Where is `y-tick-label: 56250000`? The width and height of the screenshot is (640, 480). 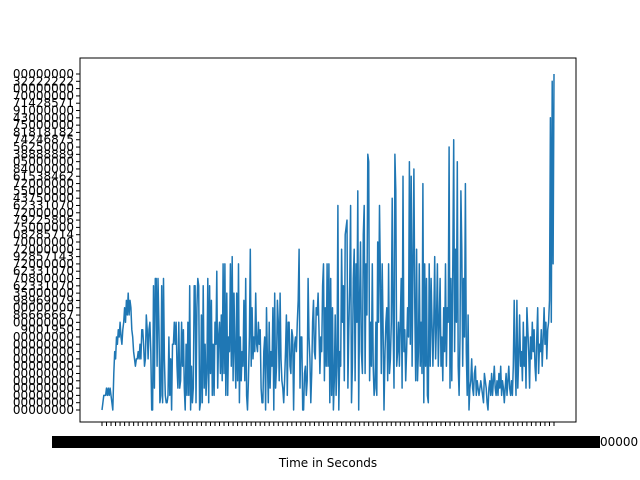 y-tick-label: 56250000 is located at coordinates (43, 147).